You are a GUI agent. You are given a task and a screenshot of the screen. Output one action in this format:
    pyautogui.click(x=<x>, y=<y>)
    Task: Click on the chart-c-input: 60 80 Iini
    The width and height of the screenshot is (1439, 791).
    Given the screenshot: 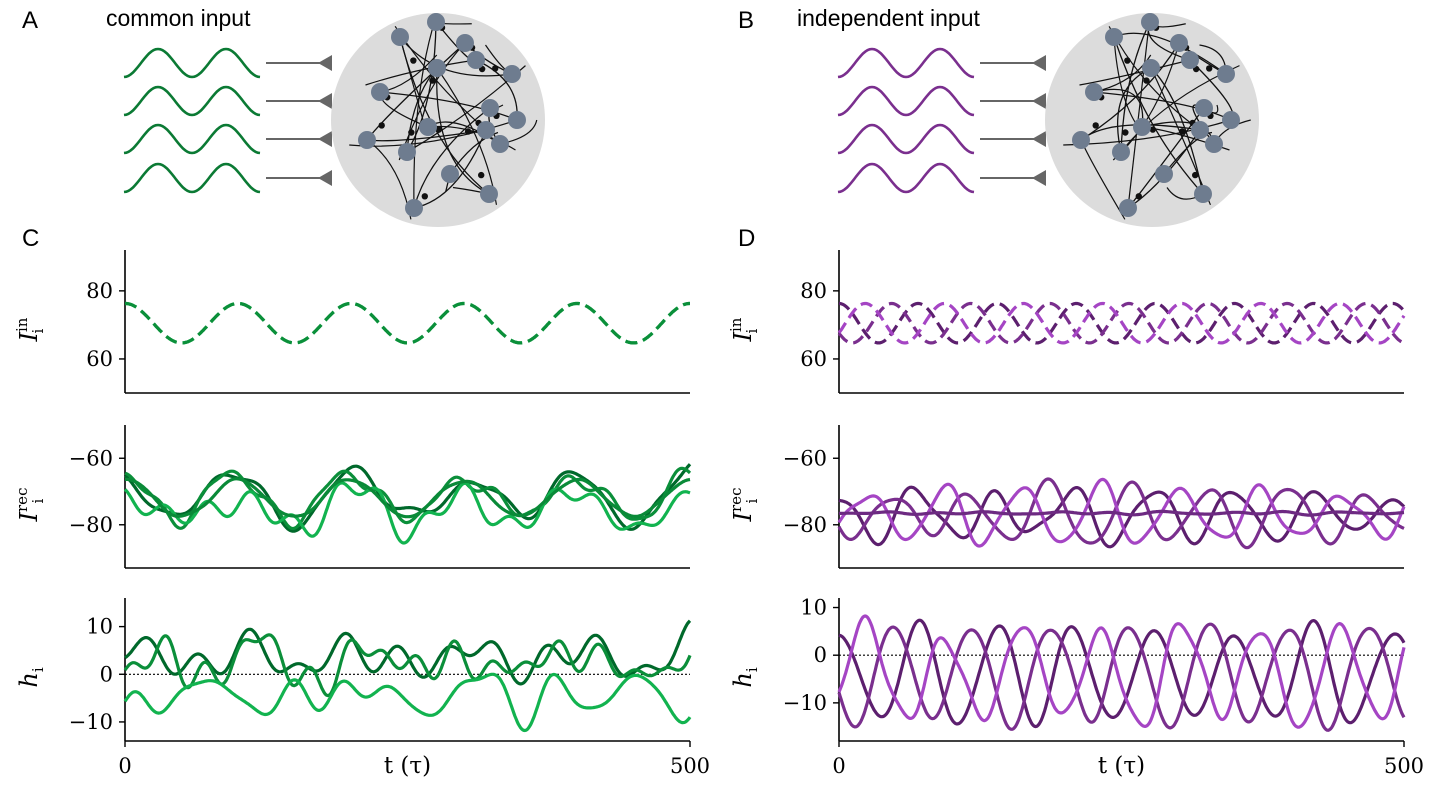 What is the action you would take?
    pyautogui.click(x=352, y=322)
    